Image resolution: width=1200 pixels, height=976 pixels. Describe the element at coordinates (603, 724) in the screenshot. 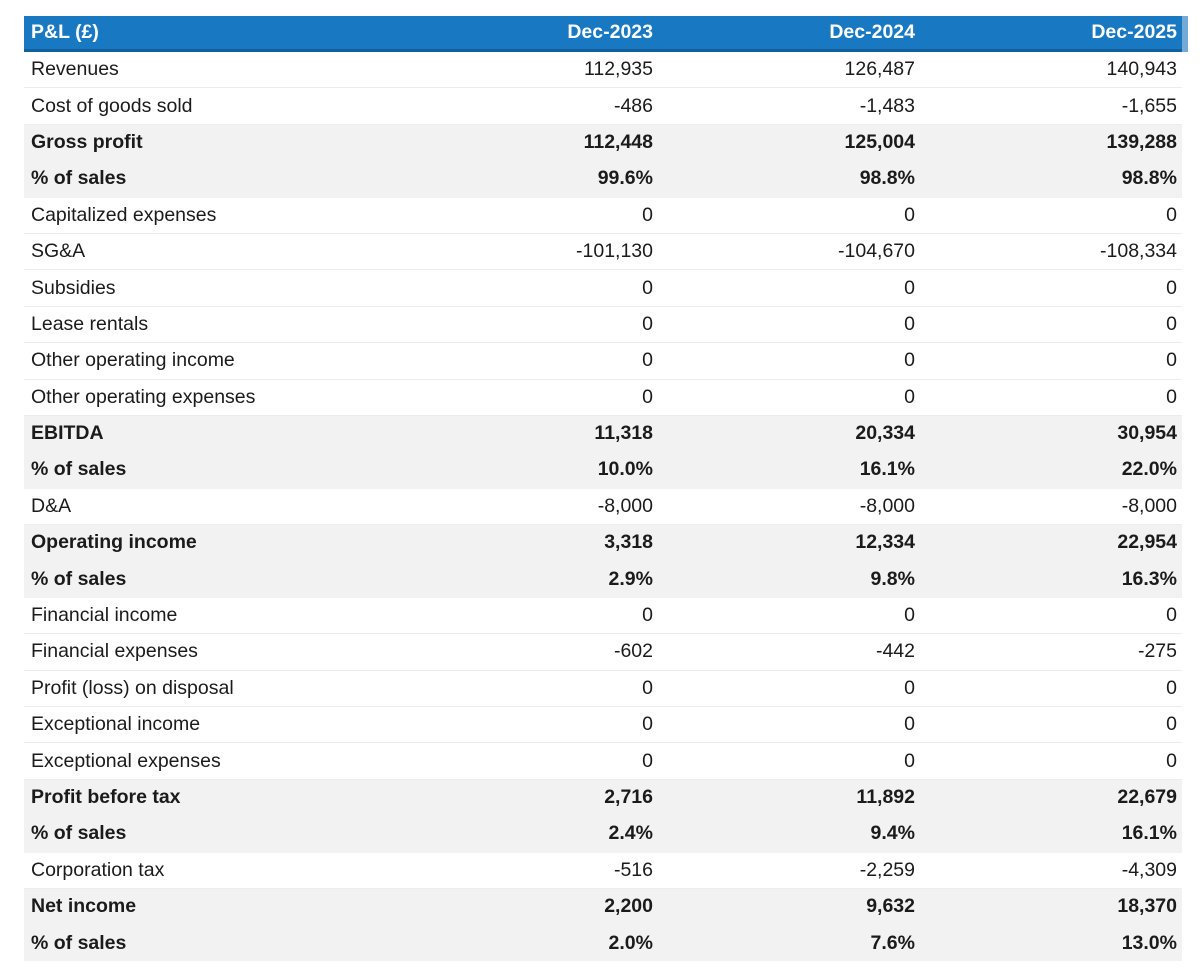

I see `table-row: Exceptional income 0 0 0` at that location.